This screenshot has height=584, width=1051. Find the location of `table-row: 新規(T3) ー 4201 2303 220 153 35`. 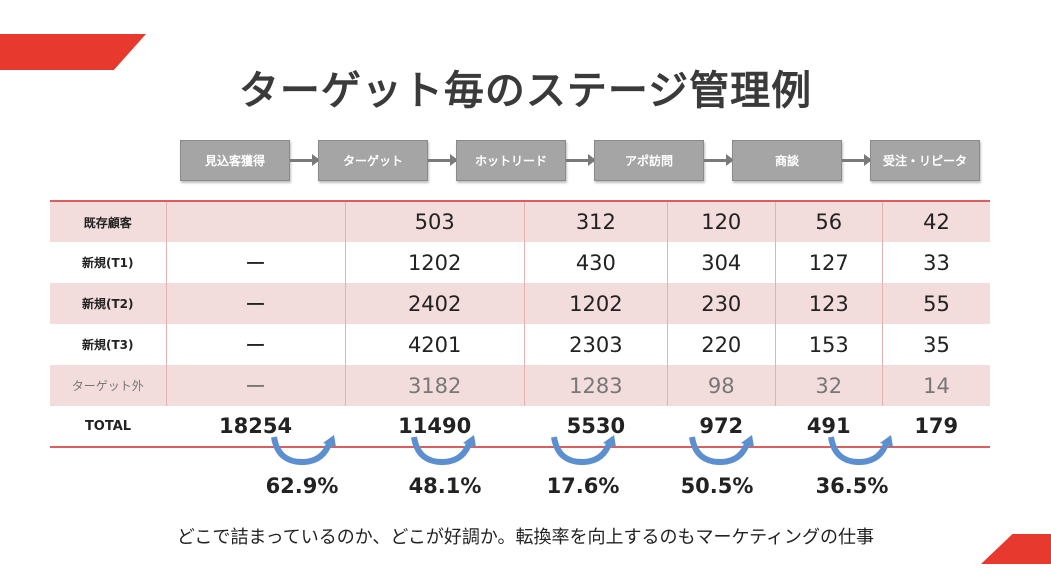

table-row: 新規(T3) ー 4201 2303 220 153 35 is located at coordinates (520, 344).